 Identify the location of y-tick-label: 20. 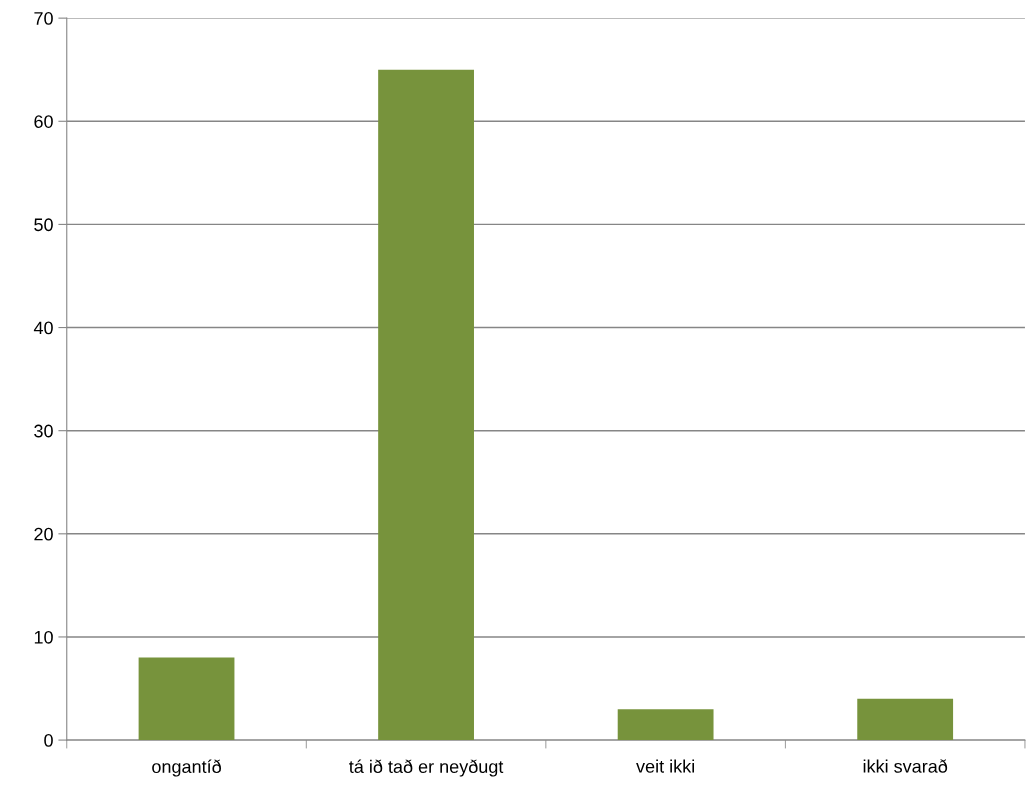
(43, 534).